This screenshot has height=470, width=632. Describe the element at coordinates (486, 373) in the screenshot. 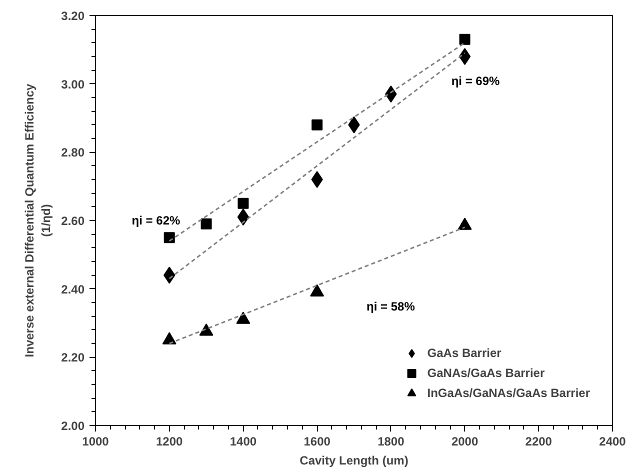

I see `legend-label: GaNAs/GaAs Barrier` at that location.